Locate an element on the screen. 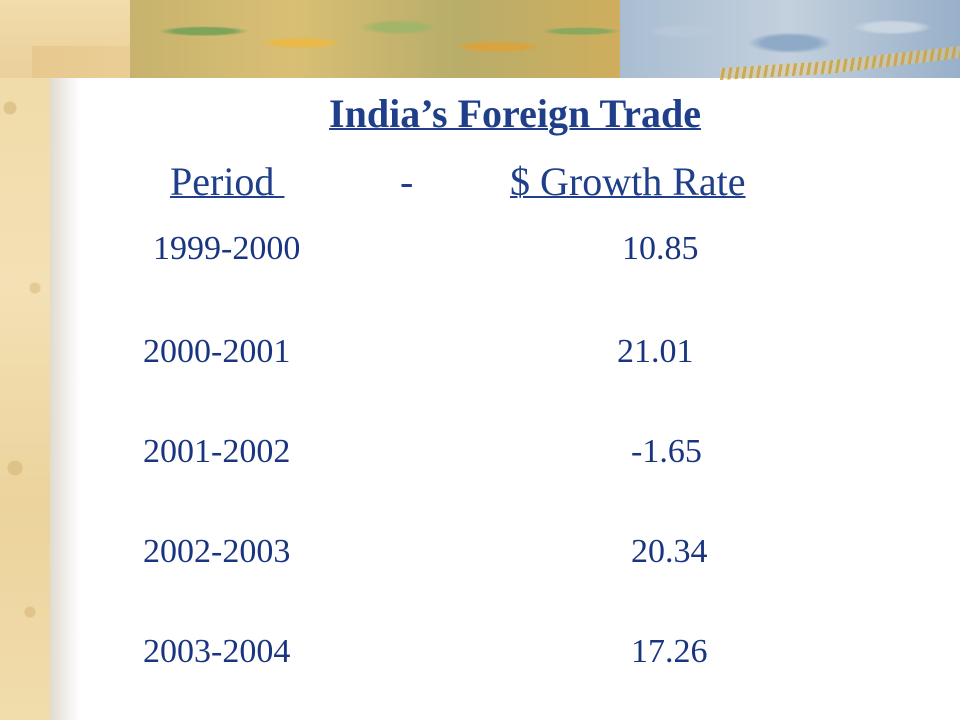 This screenshot has height=720, width=960. period-cell: 2002-2003 is located at coordinates (217, 551).